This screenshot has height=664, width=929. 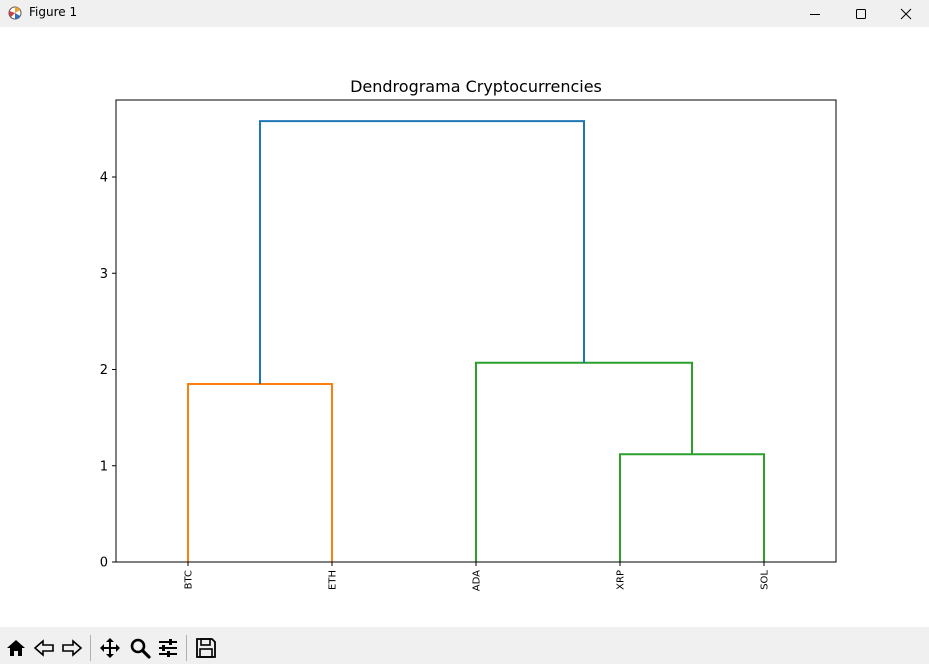 I want to click on maximize-button, so click(x=861, y=13).